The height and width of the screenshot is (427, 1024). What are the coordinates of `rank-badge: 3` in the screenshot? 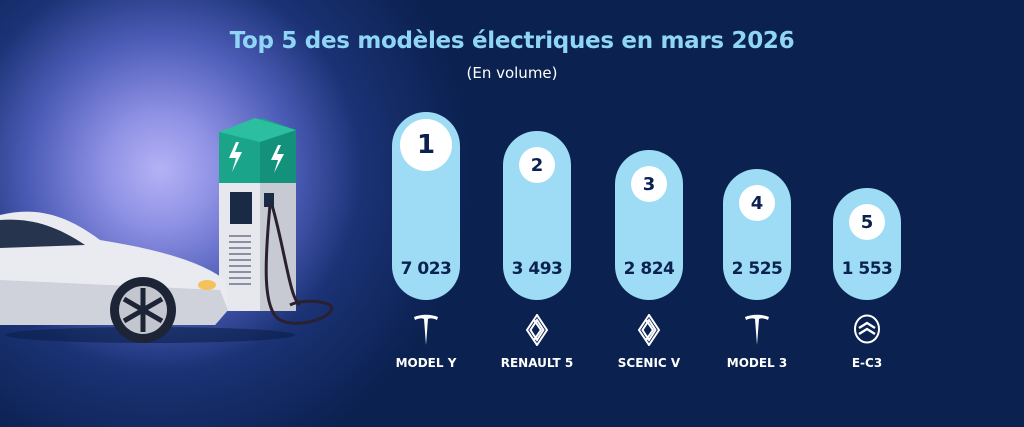 It's located at (649, 184).